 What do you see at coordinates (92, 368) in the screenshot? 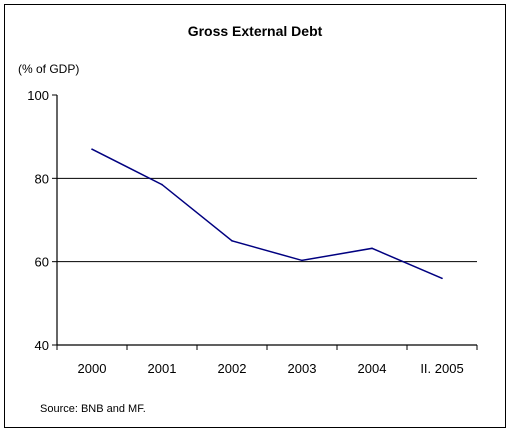
I see `x-tick-label: 2000` at bounding box center [92, 368].